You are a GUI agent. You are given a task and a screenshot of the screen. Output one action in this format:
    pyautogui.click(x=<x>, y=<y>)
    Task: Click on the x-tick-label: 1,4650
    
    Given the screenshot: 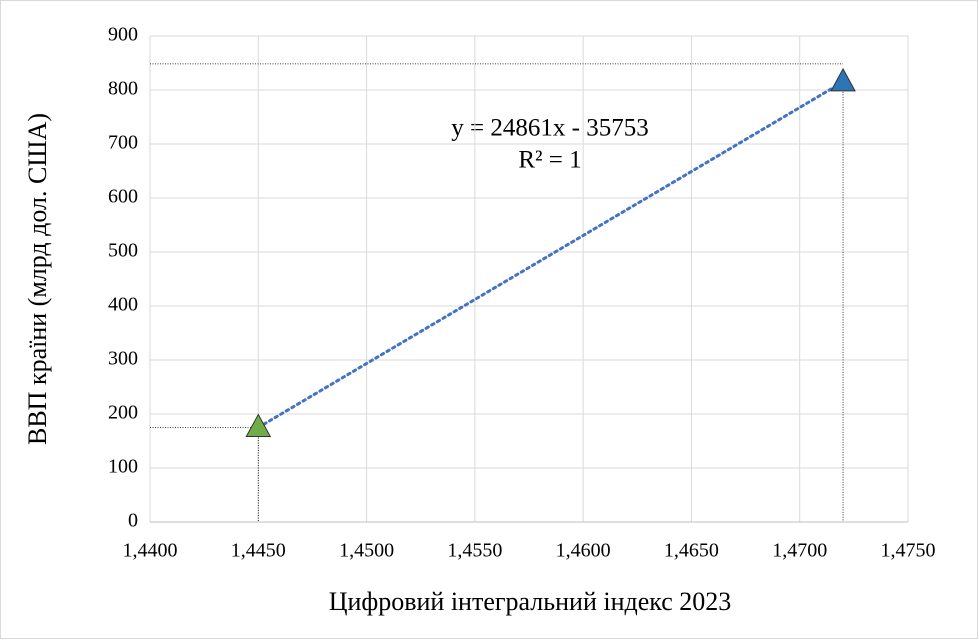 What is the action you would take?
    pyautogui.click(x=691, y=551)
    